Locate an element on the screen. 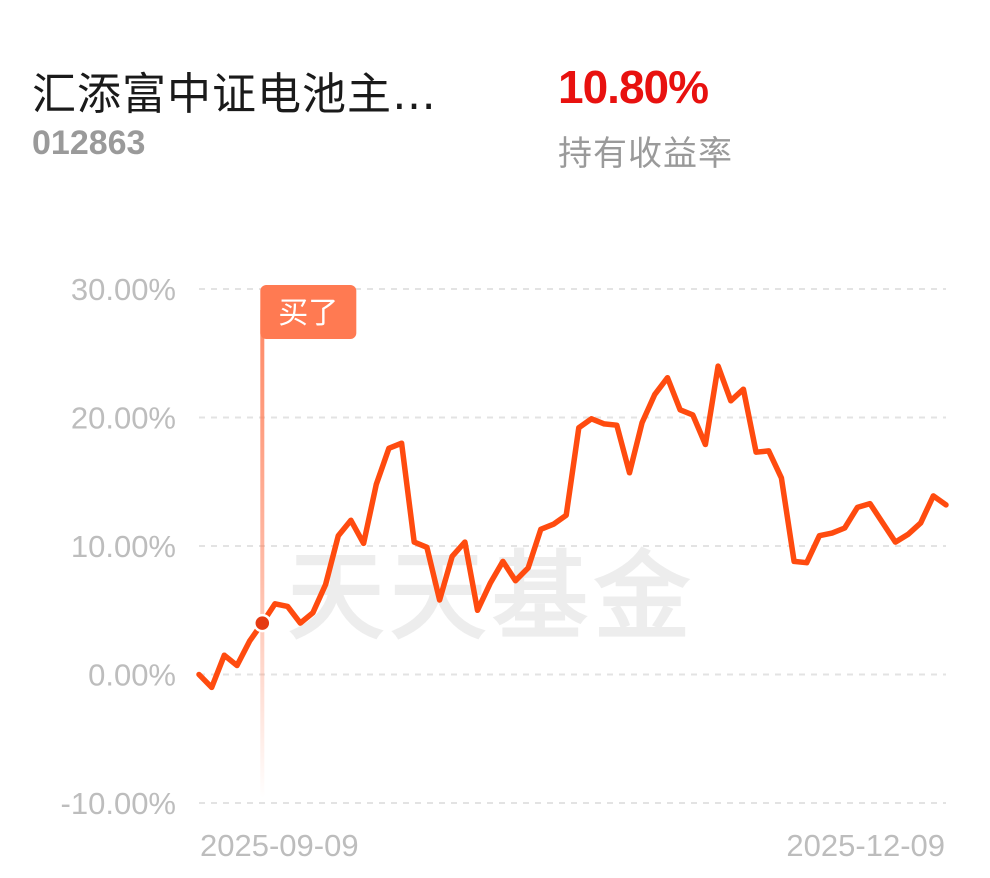 The width and height of the screenshot is (990, 878). y-tick-label: -10.00% is located at coordinates (118, 803).